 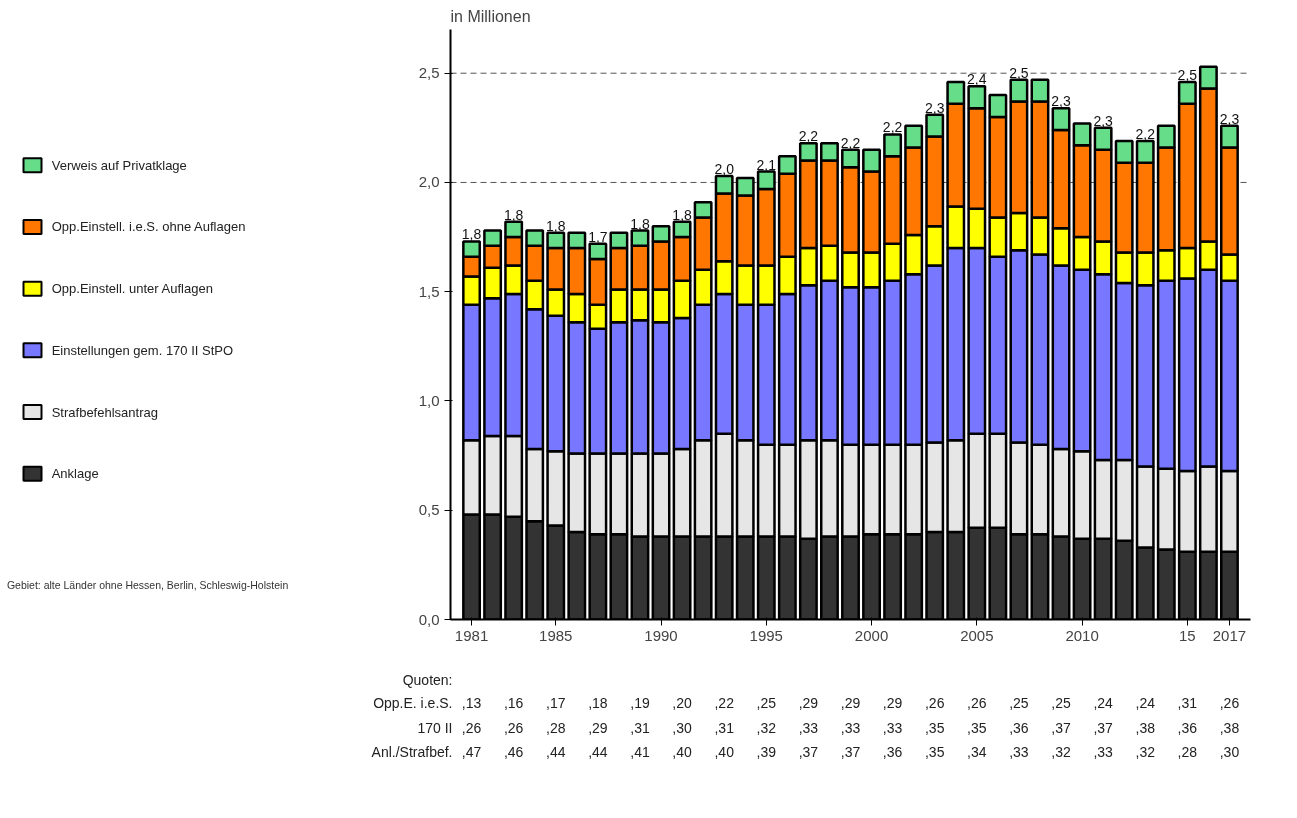 What do you see at coordinates (724, 168) in the screenshot?
I see `total-label: 2,0` at bounding box center [724, 168].